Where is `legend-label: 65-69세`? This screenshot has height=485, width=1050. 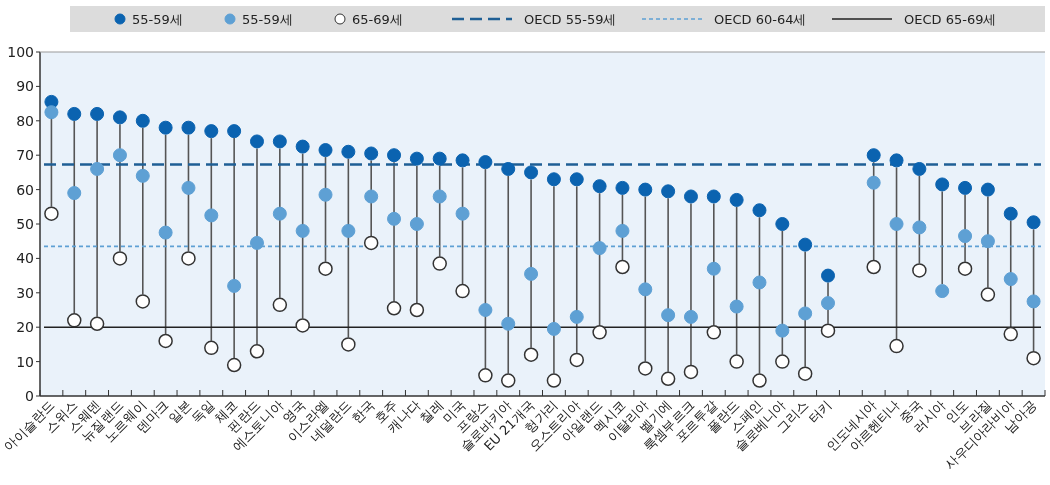
legend-label: 65-69세 is located at coordinates (377, 19).